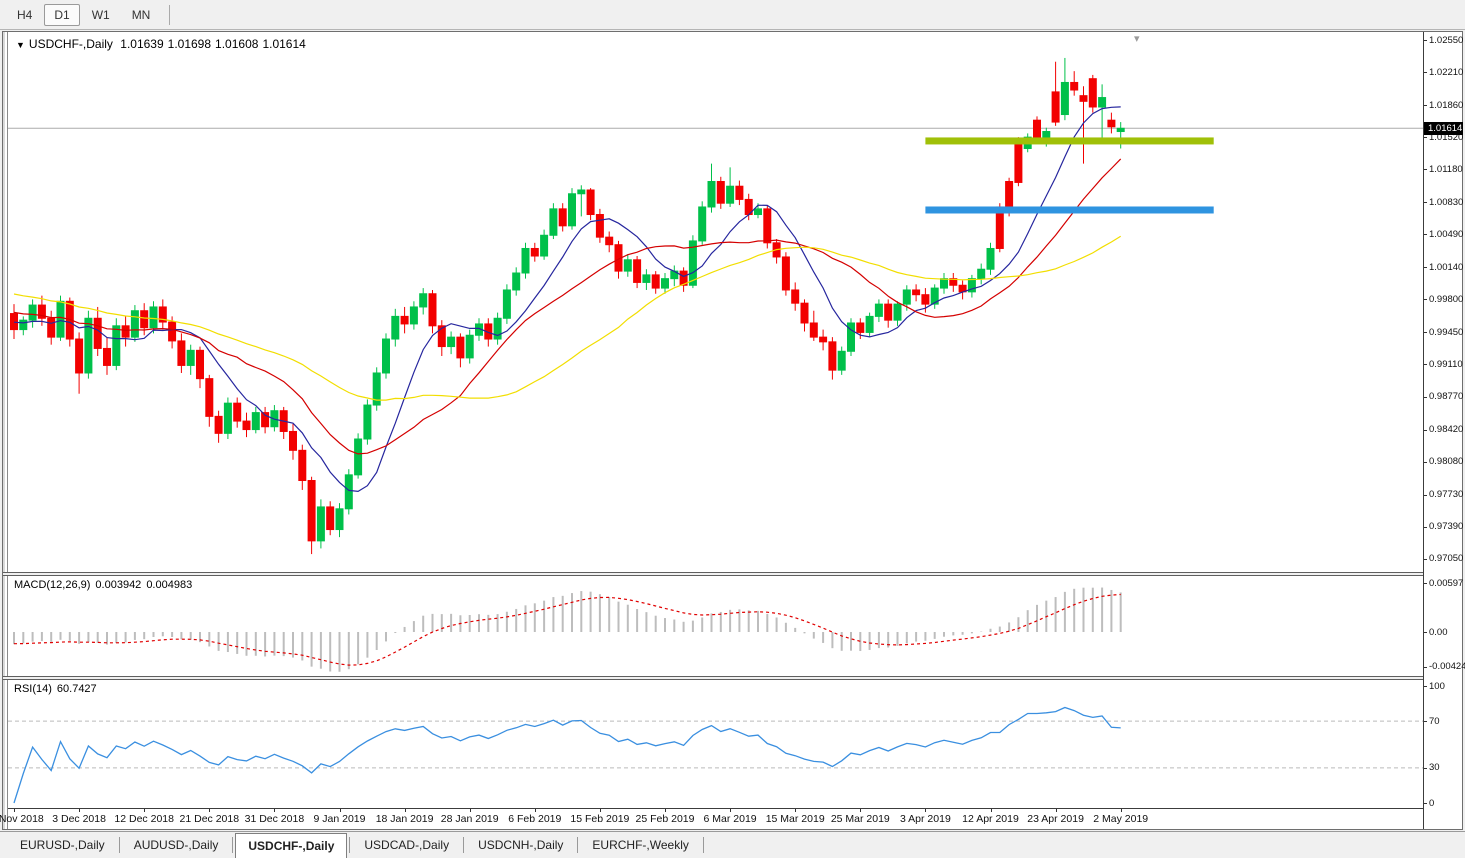  What do you see at coordinates (58, 689) in the screenshot?
I see `rsi-label: RSI(14) 60.7427` at bounding box center [58, 689].